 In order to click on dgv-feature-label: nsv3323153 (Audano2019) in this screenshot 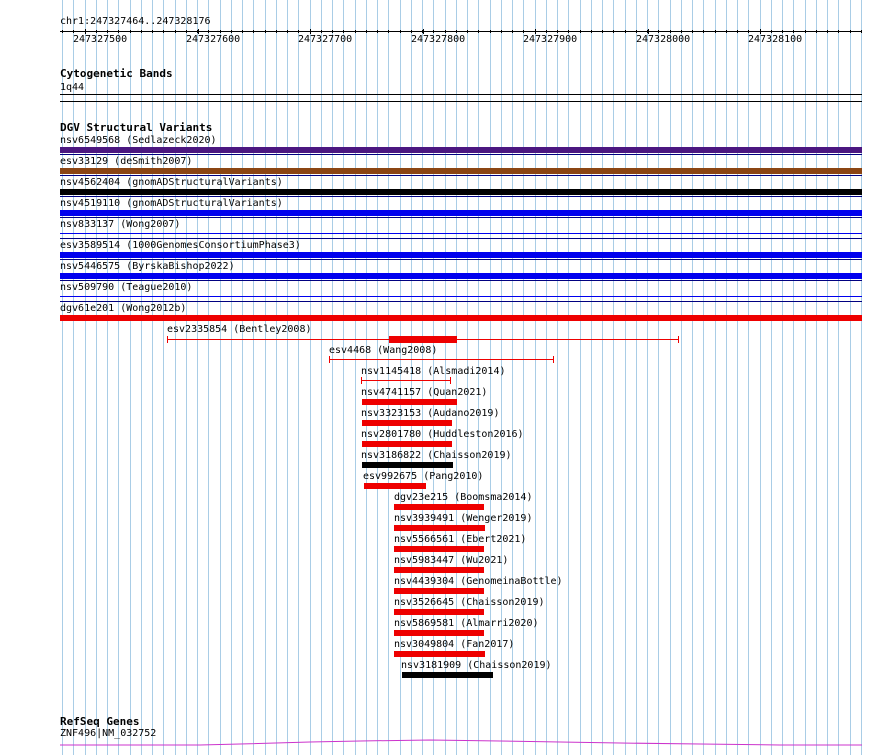, I will do `click(430, 413)`.